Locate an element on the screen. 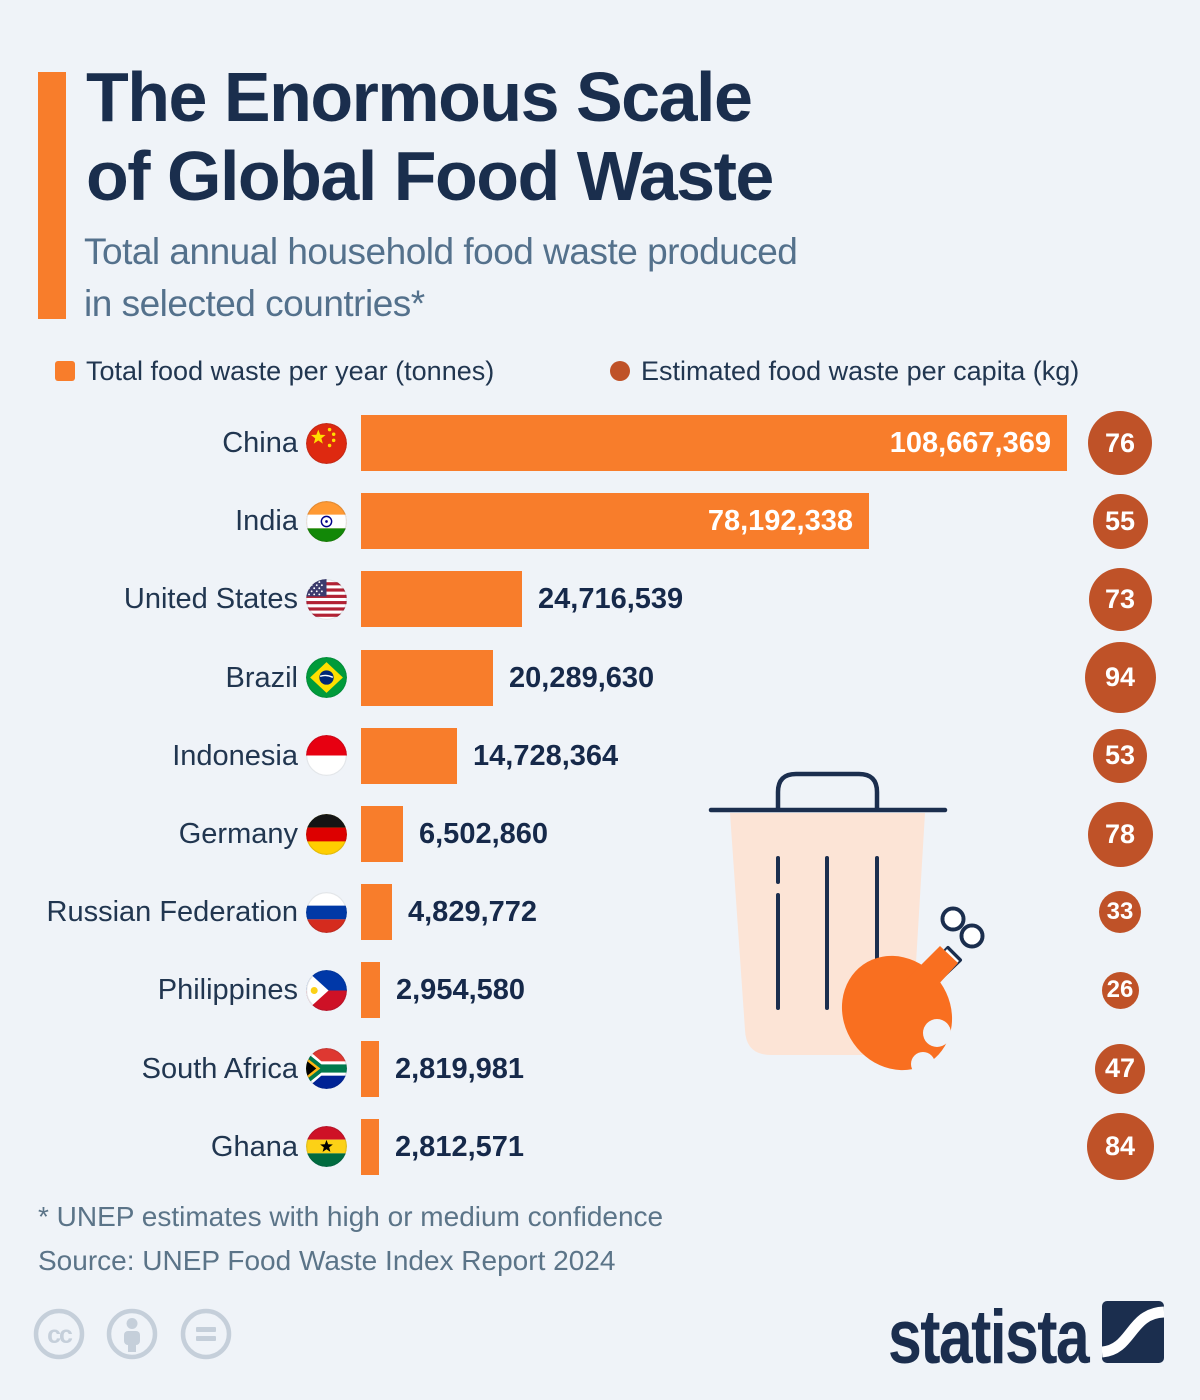  flag-indonesia-icon is located at coordinates (326, 756).